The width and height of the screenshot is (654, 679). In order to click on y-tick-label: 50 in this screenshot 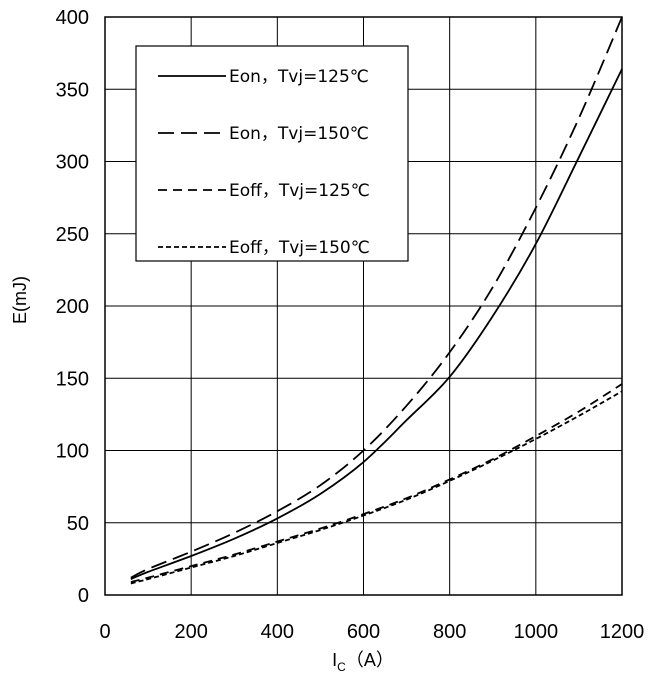, I will do `click(78, 524)`.